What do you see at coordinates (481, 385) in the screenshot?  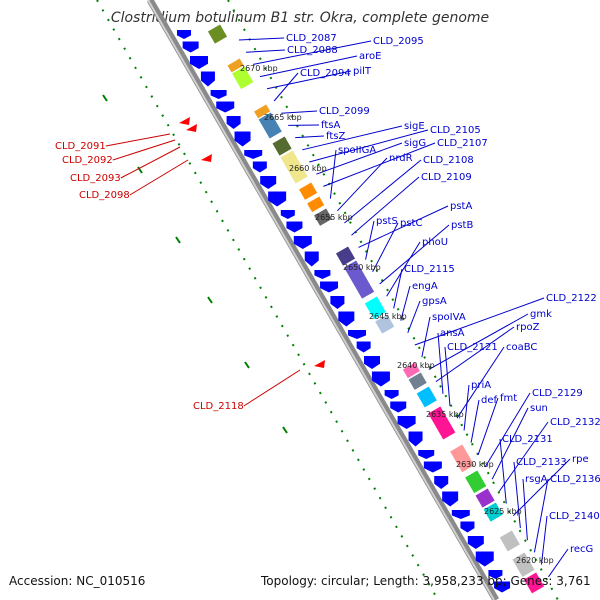 I see `gene-label-right-32: priA` at bounding box center [481, 385].